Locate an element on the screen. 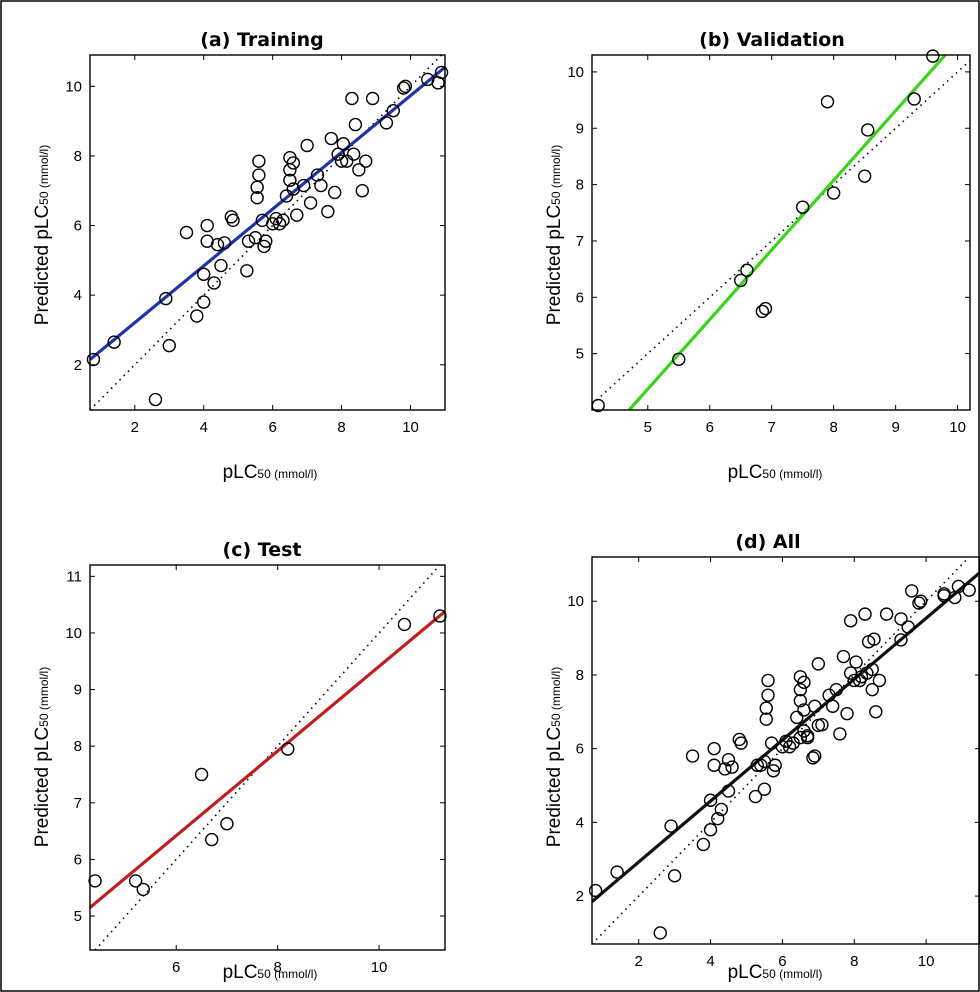  y-tick-label: 4 is located at coordinates (580, 822).